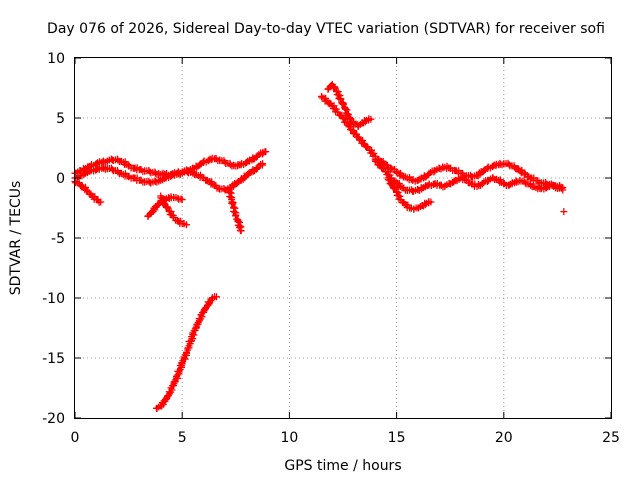  What do you see at coordinates (53, 359) in the screenshot?
I see `y-tick-label: -15` at bounding box center [53, 359].